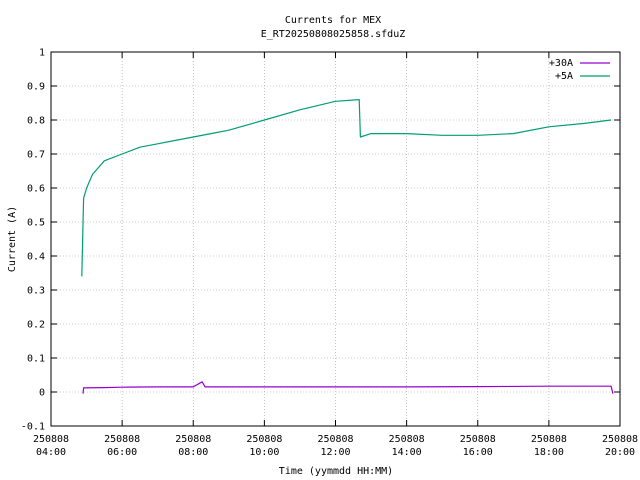  What do you see at coordinates (33, 427) in the screenshot?
I see `y-tick-label: -0.1` at bounding box center [33, 427].